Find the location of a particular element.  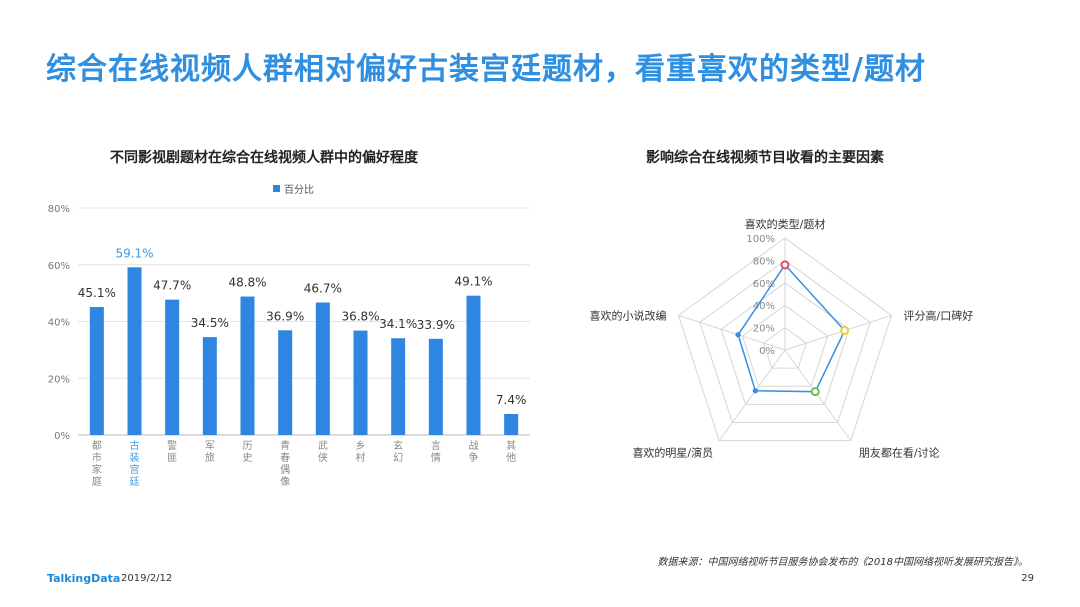

bar-x-tick-label: 武侠 is located at coordinates (323, 451).